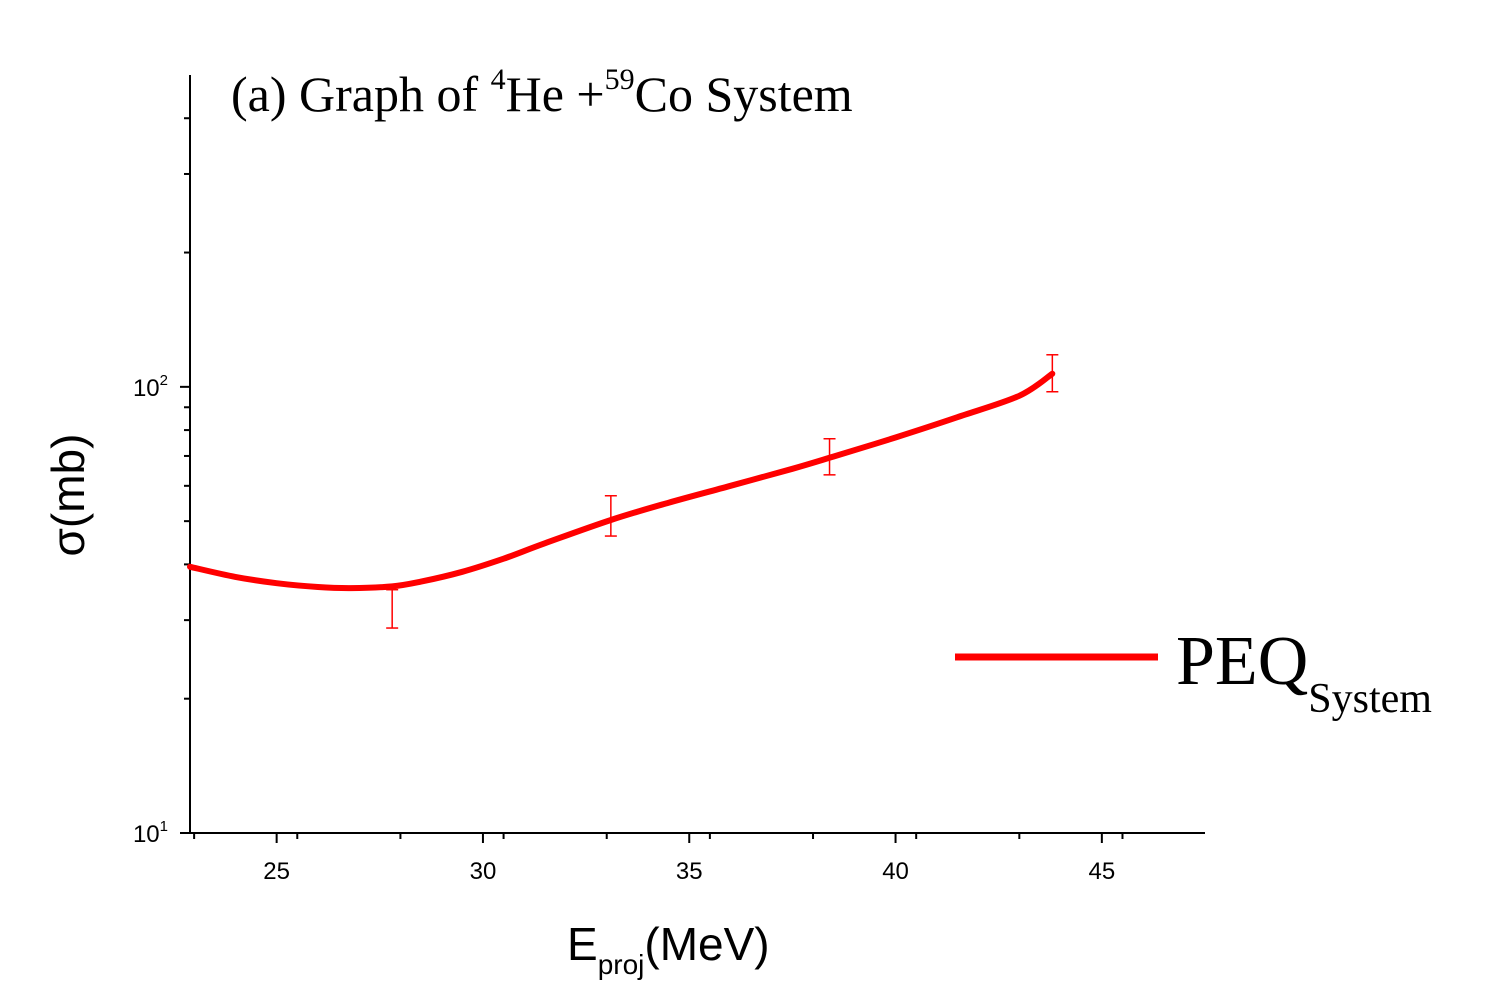 The height and width of the screenshot is (1006, 1500). Describe the element at coordinates (895, 871) in the screenshot. I see `x-tick-label: 40` at that location.